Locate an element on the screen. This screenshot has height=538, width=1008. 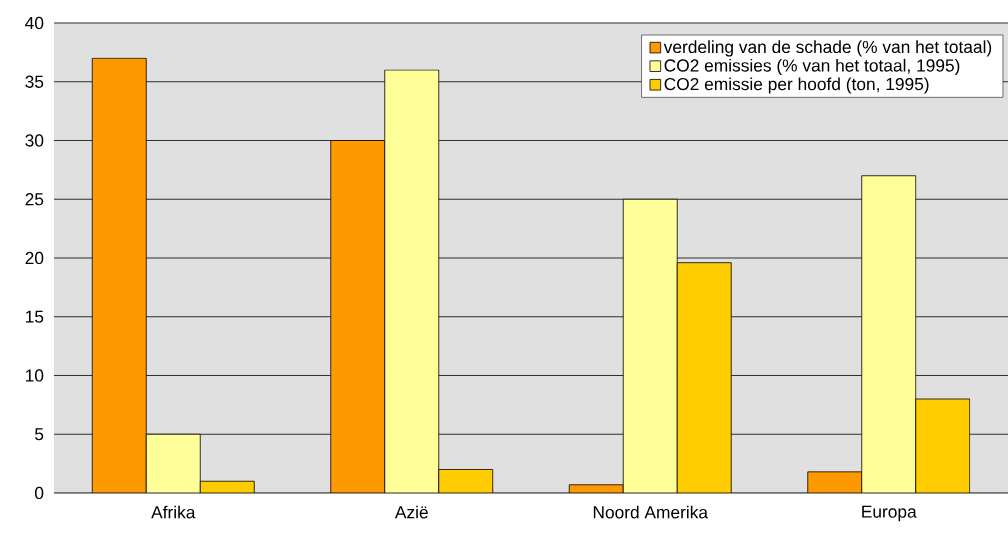
legend-label: verdeling van de schade (% van het totaal) is located at coordinates (827, 48).